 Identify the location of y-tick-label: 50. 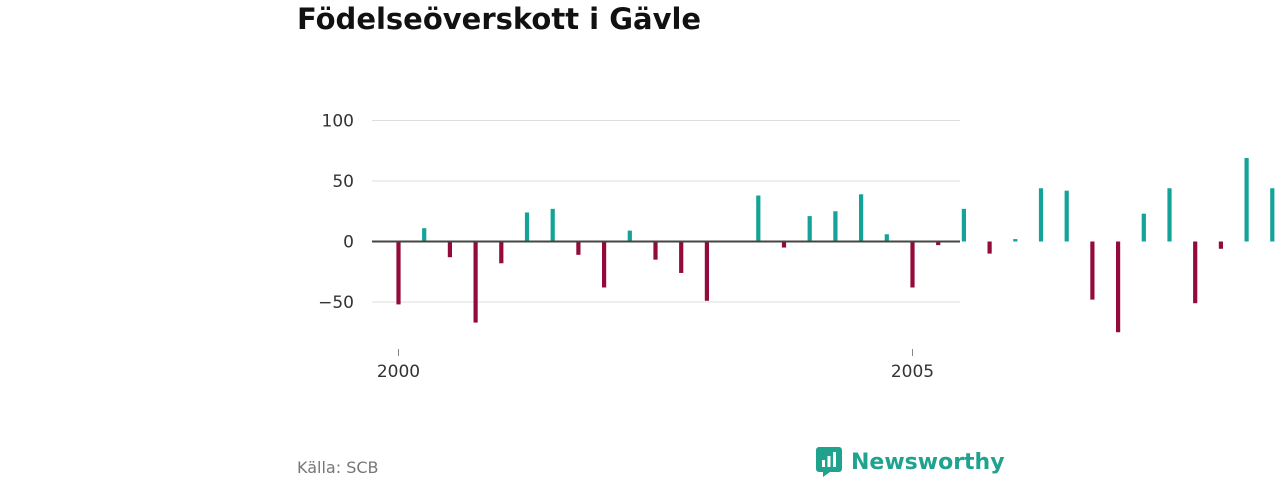
(343, 182).